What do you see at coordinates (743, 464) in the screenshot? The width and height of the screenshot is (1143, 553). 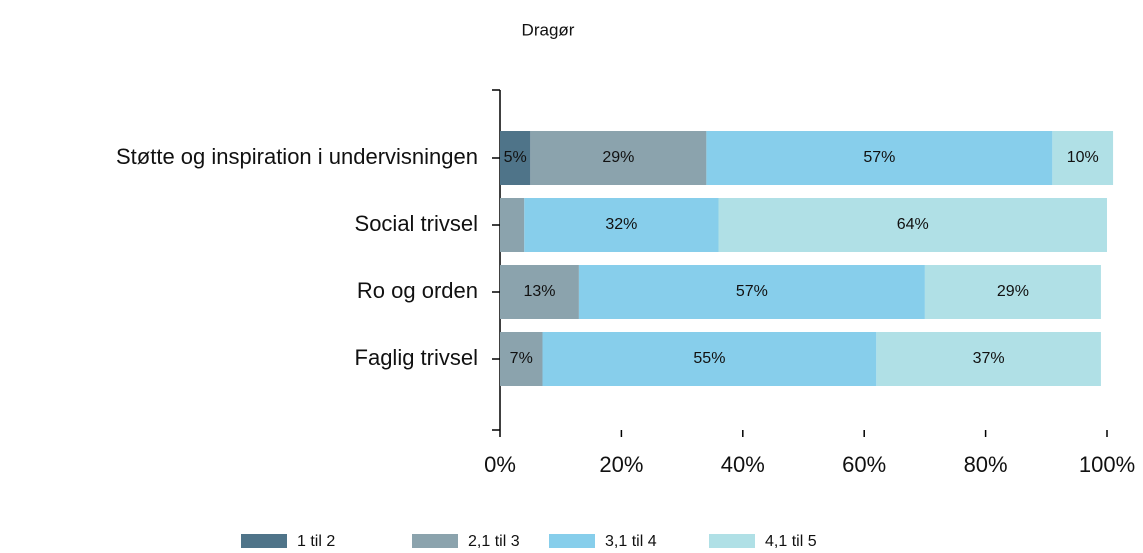 I see `x-tick-label: 40%` at bounding box center [743, 464].